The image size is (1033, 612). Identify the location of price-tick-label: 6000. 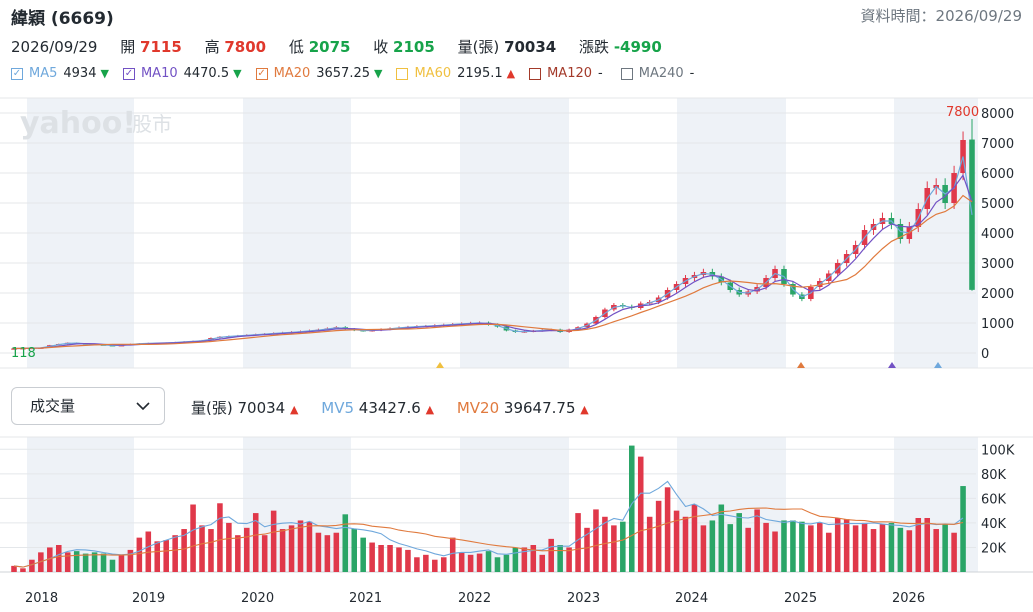
(997, 174).